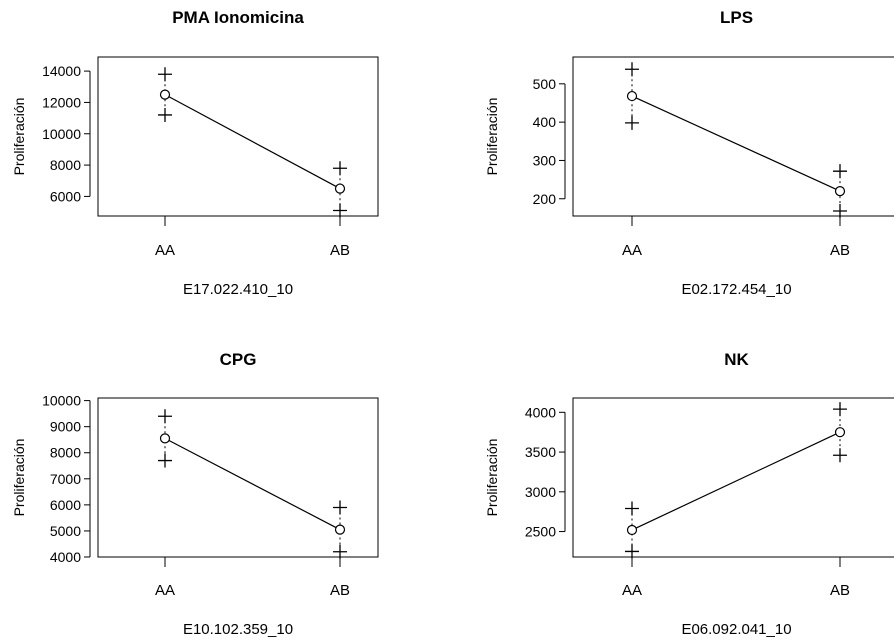  Describe the element at coordinates (61, 102) in the screenshot. I see `y-tick-label: 12000` at that location.